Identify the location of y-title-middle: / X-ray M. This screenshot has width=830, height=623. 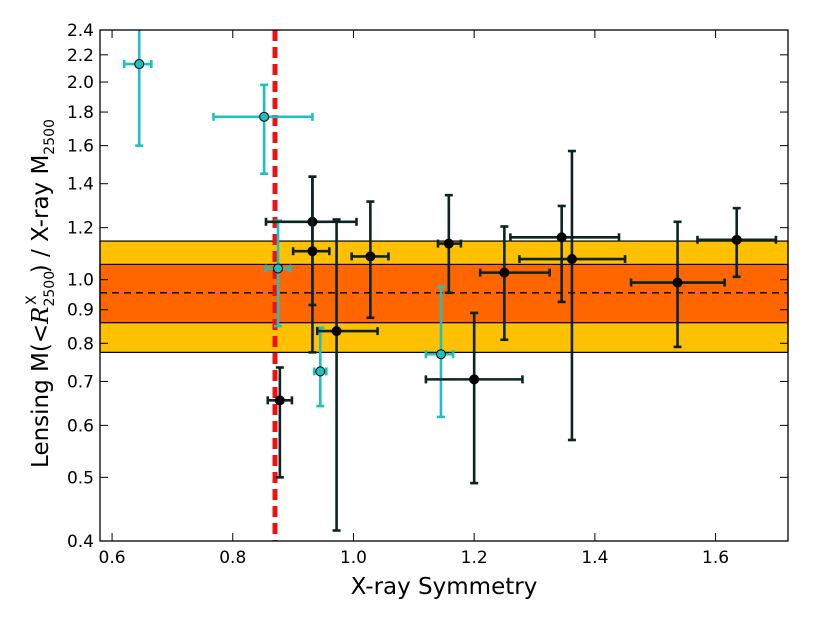
(41, 210).